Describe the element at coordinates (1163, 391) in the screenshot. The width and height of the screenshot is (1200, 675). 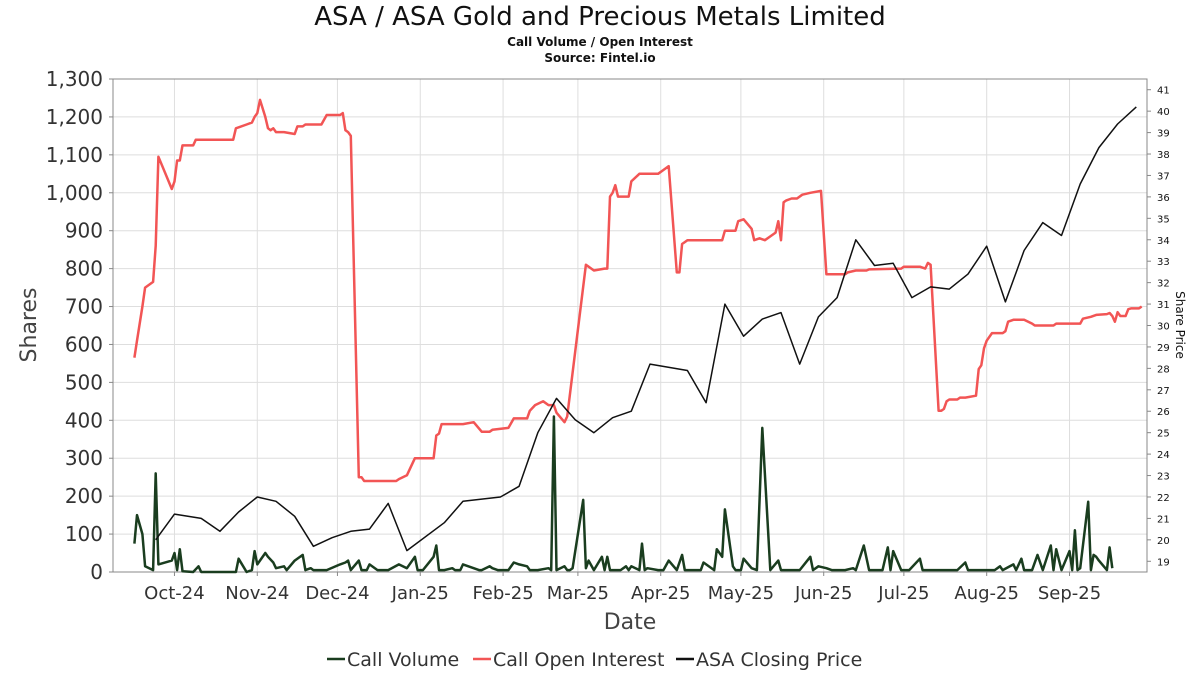
I see `y2-tick-label: 27` at that location.